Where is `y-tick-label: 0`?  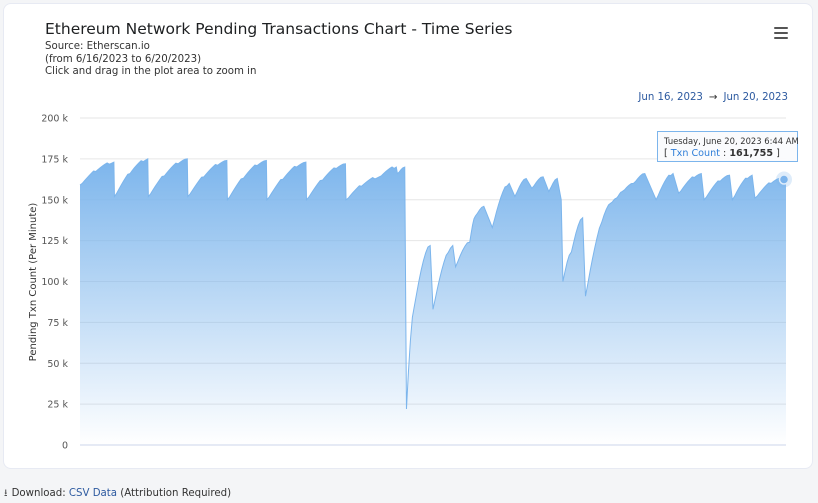 y-tick-label: 0 is located at coordinates (65, 446).